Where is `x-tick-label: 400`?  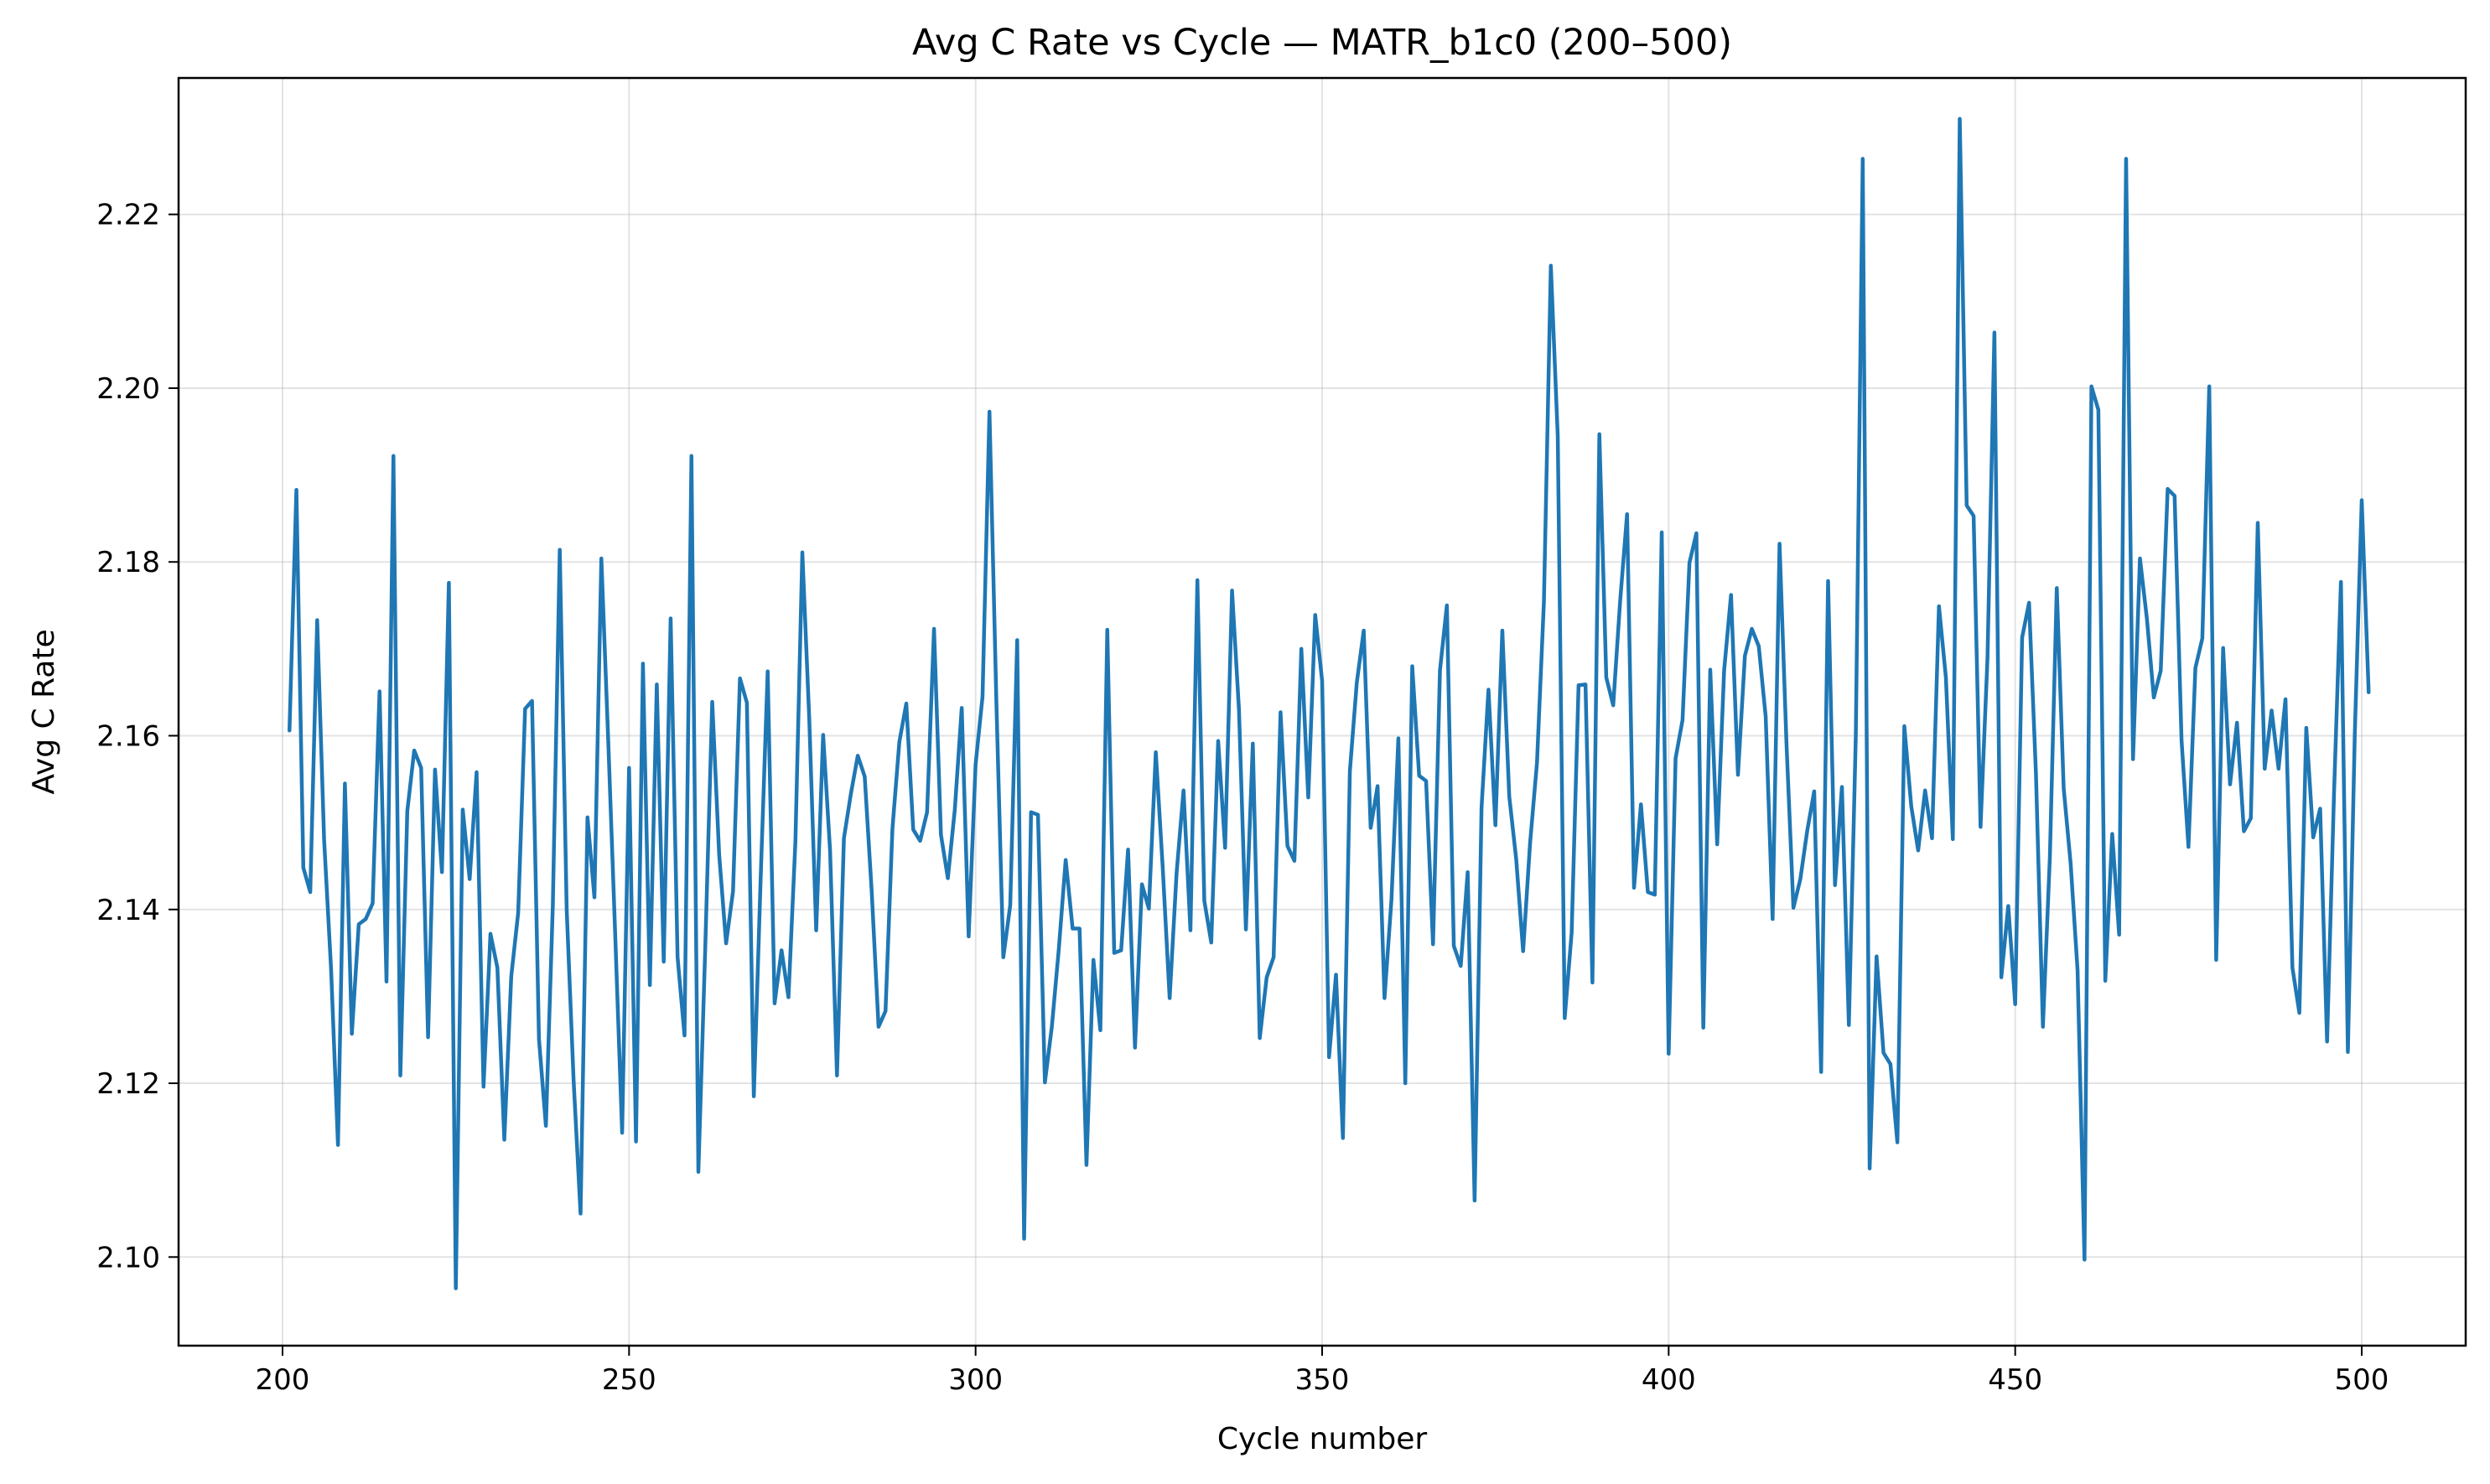 x-tick-label: 400 is located at coordinates (1669, 1380).